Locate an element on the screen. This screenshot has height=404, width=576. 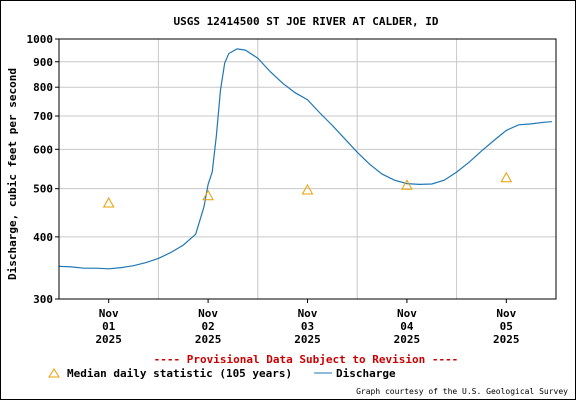
y-tick-label: 500 is located at coordinates (43, 189).